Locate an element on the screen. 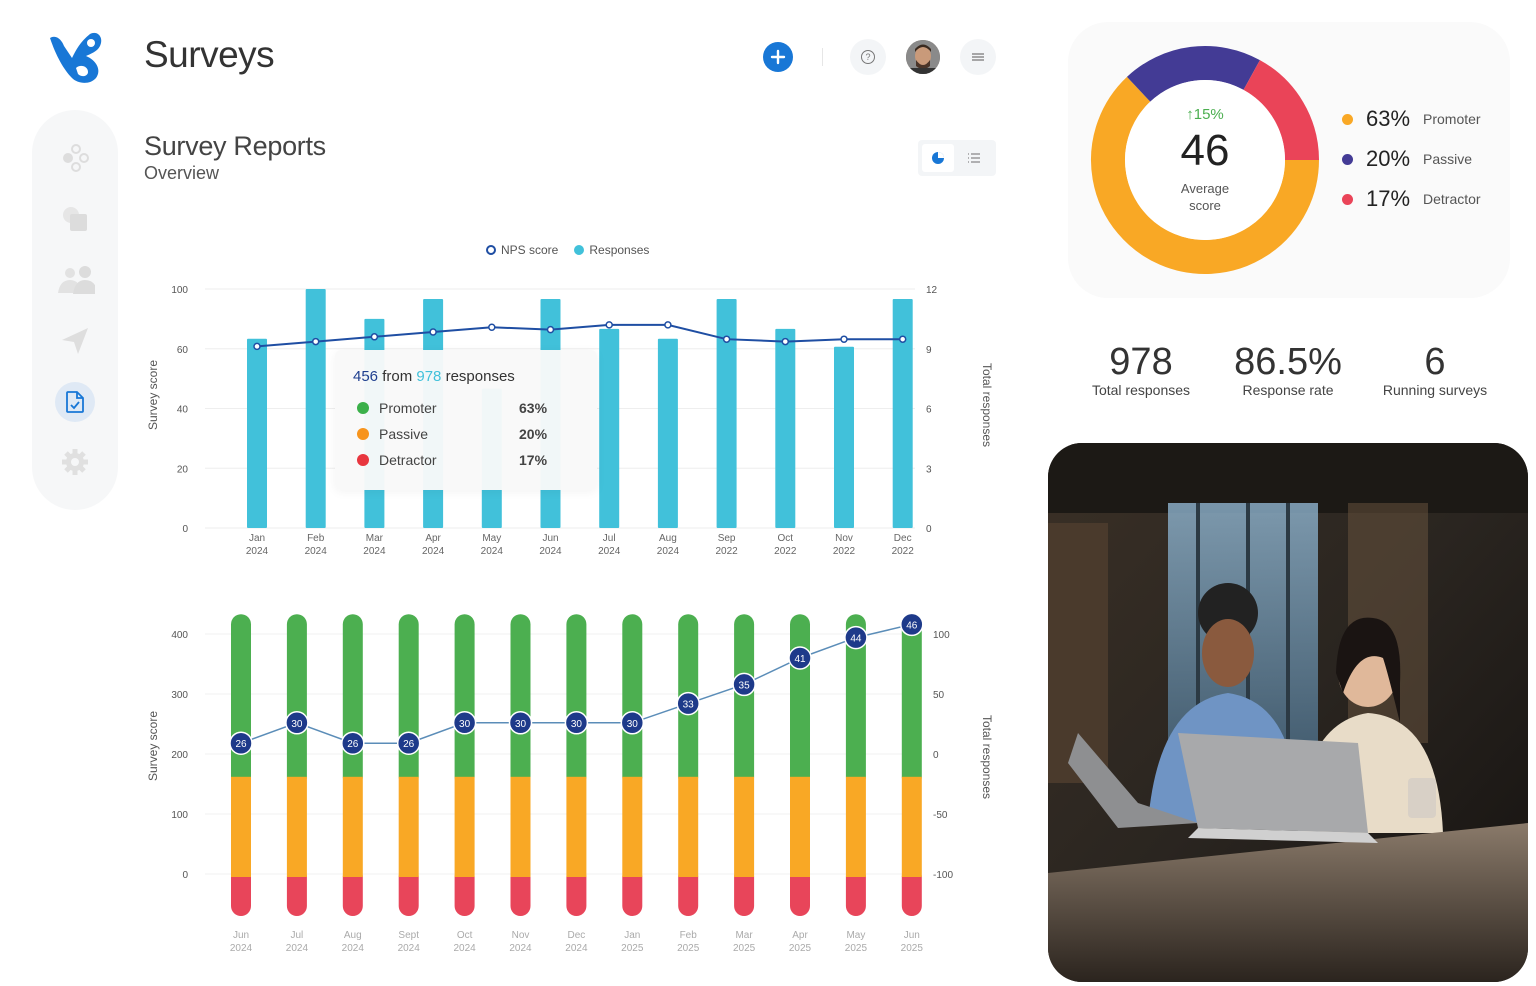 The height and width of the screenshot is (986, 1536). tooltip-label: Promoter is located at coordinates (408, 408).